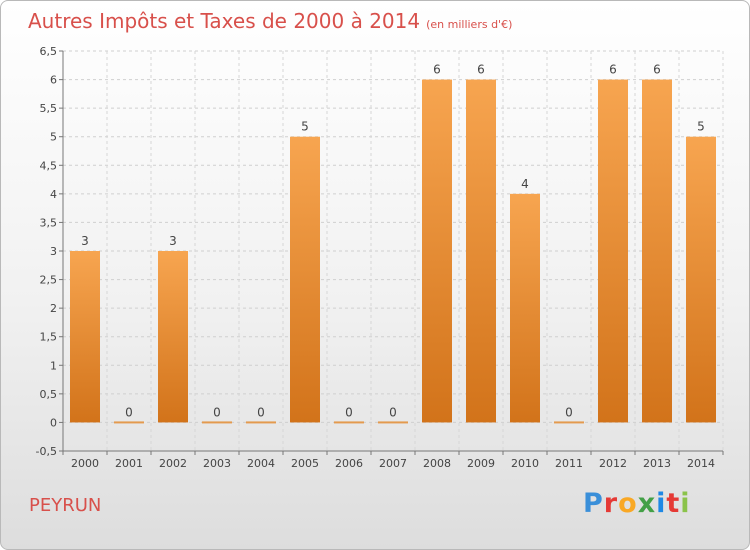  Describe the element at coordinates (261, 412) in the screenshot. I see `data-label-2004: 0` at that location.